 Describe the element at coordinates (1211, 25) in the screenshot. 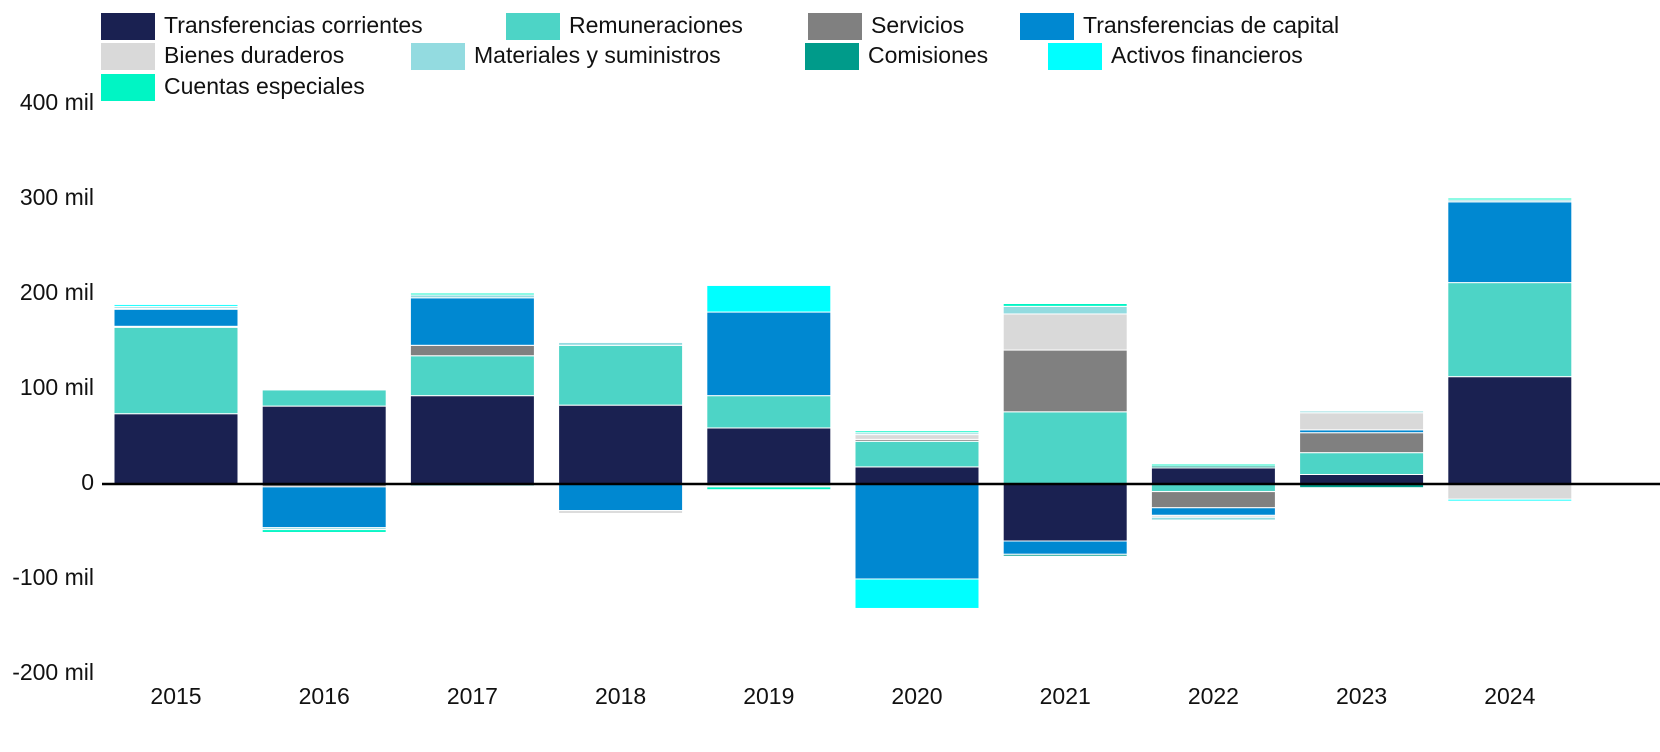

I see `legend-label: Transferencias de capital` at that location.